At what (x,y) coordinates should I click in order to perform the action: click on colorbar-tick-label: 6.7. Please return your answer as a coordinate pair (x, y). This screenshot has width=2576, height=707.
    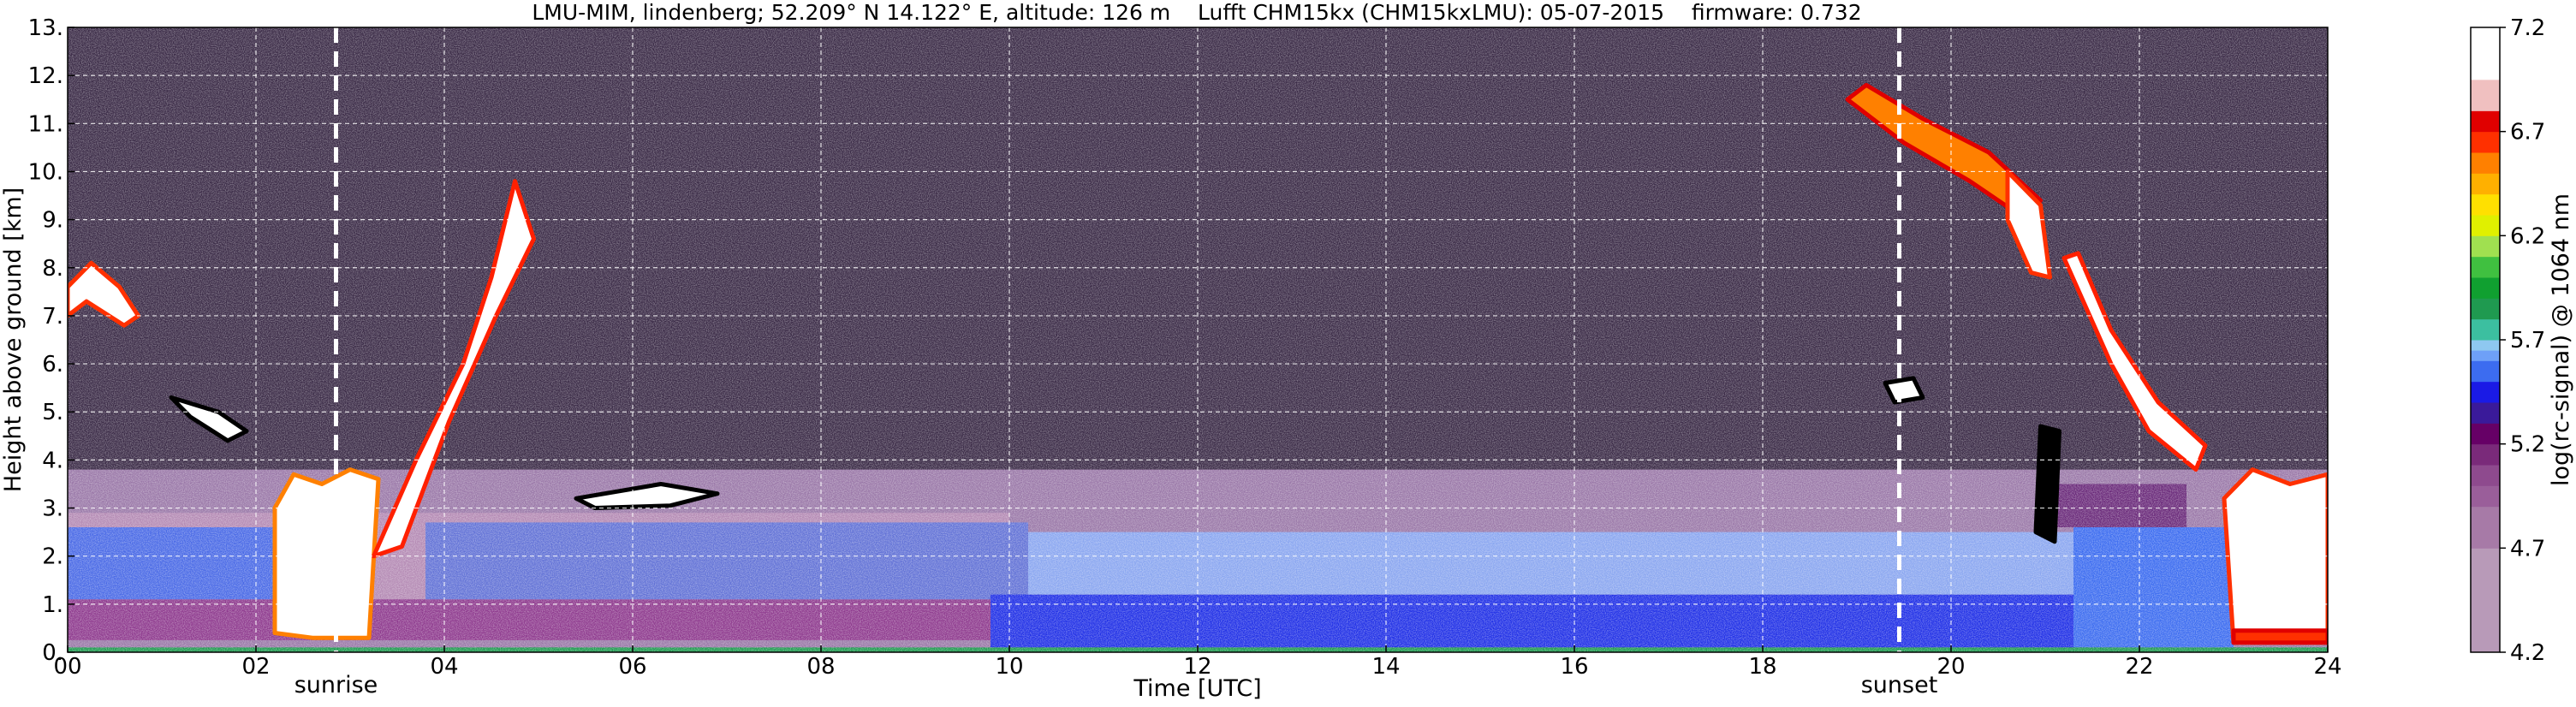
    Looking at the image, I should click on (2527, 133).